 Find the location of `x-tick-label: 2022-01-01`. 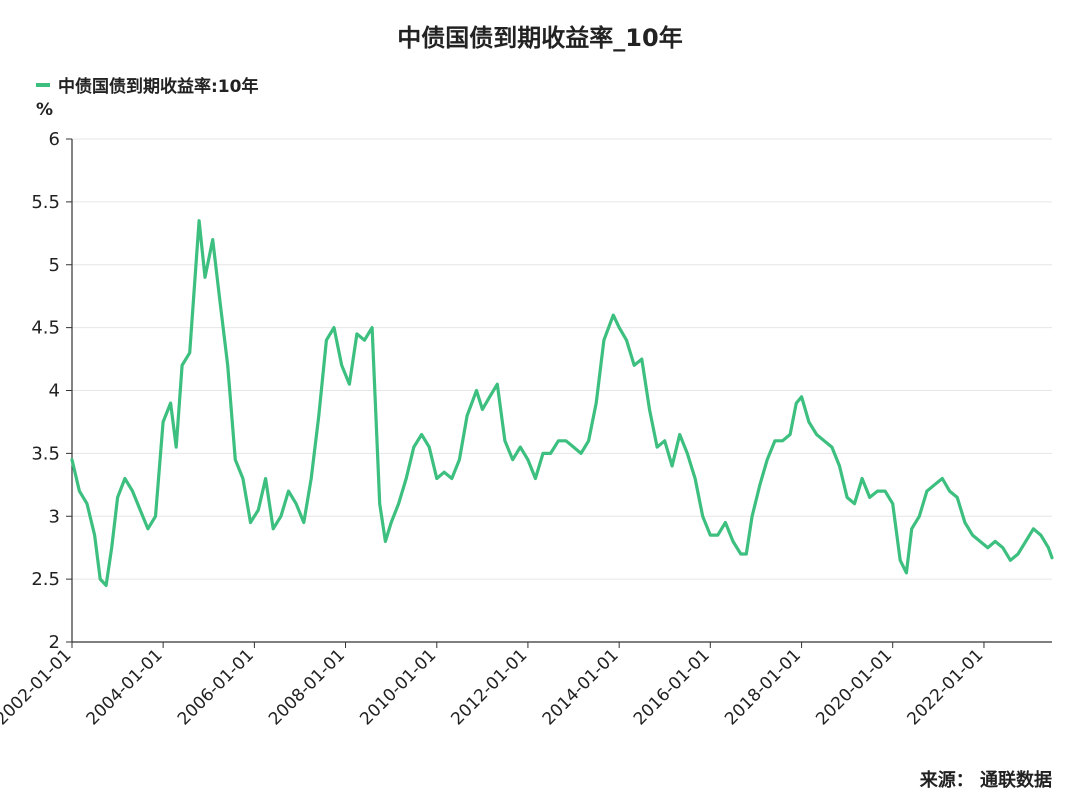

x-tick-label: 2022-01-01 is located at coordinates (945, 687).